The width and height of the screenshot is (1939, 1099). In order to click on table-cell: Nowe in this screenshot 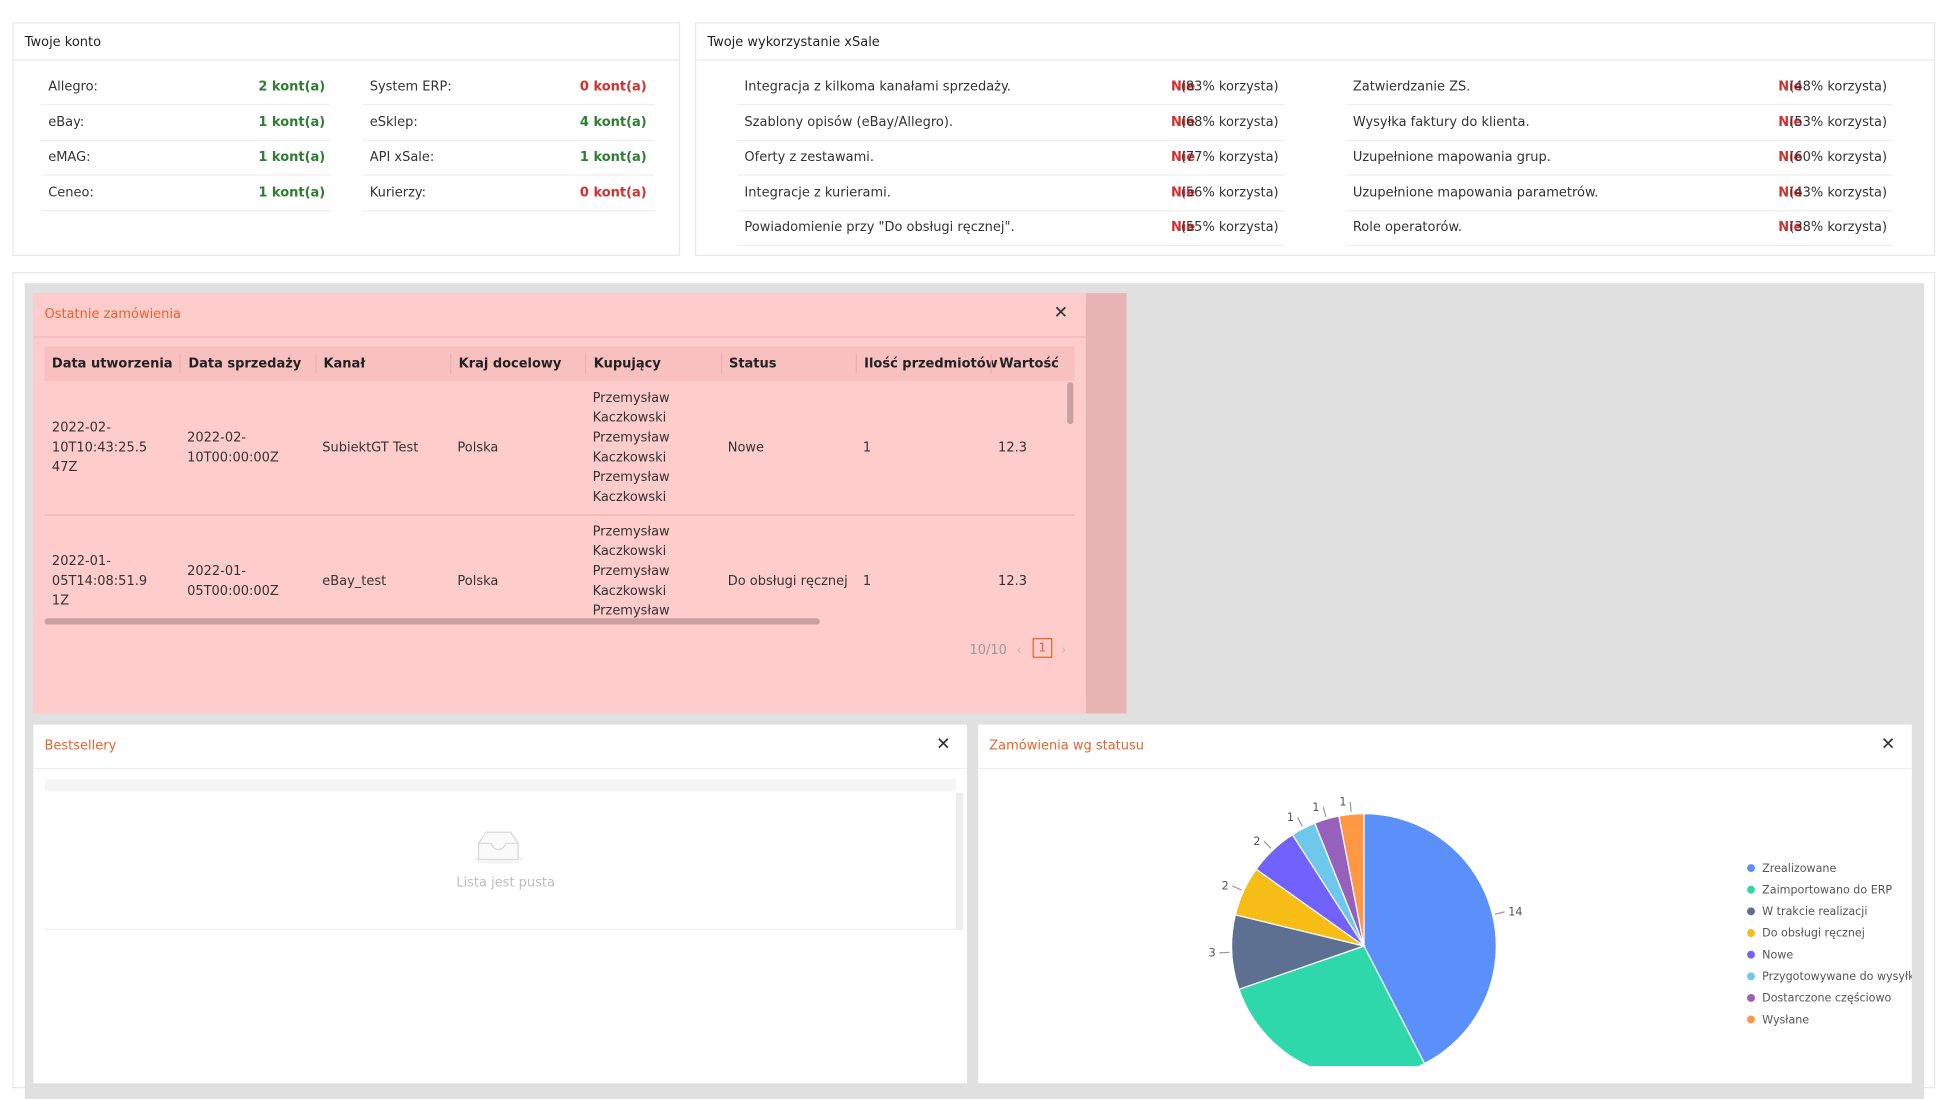, I will do `click(787, 448)`.